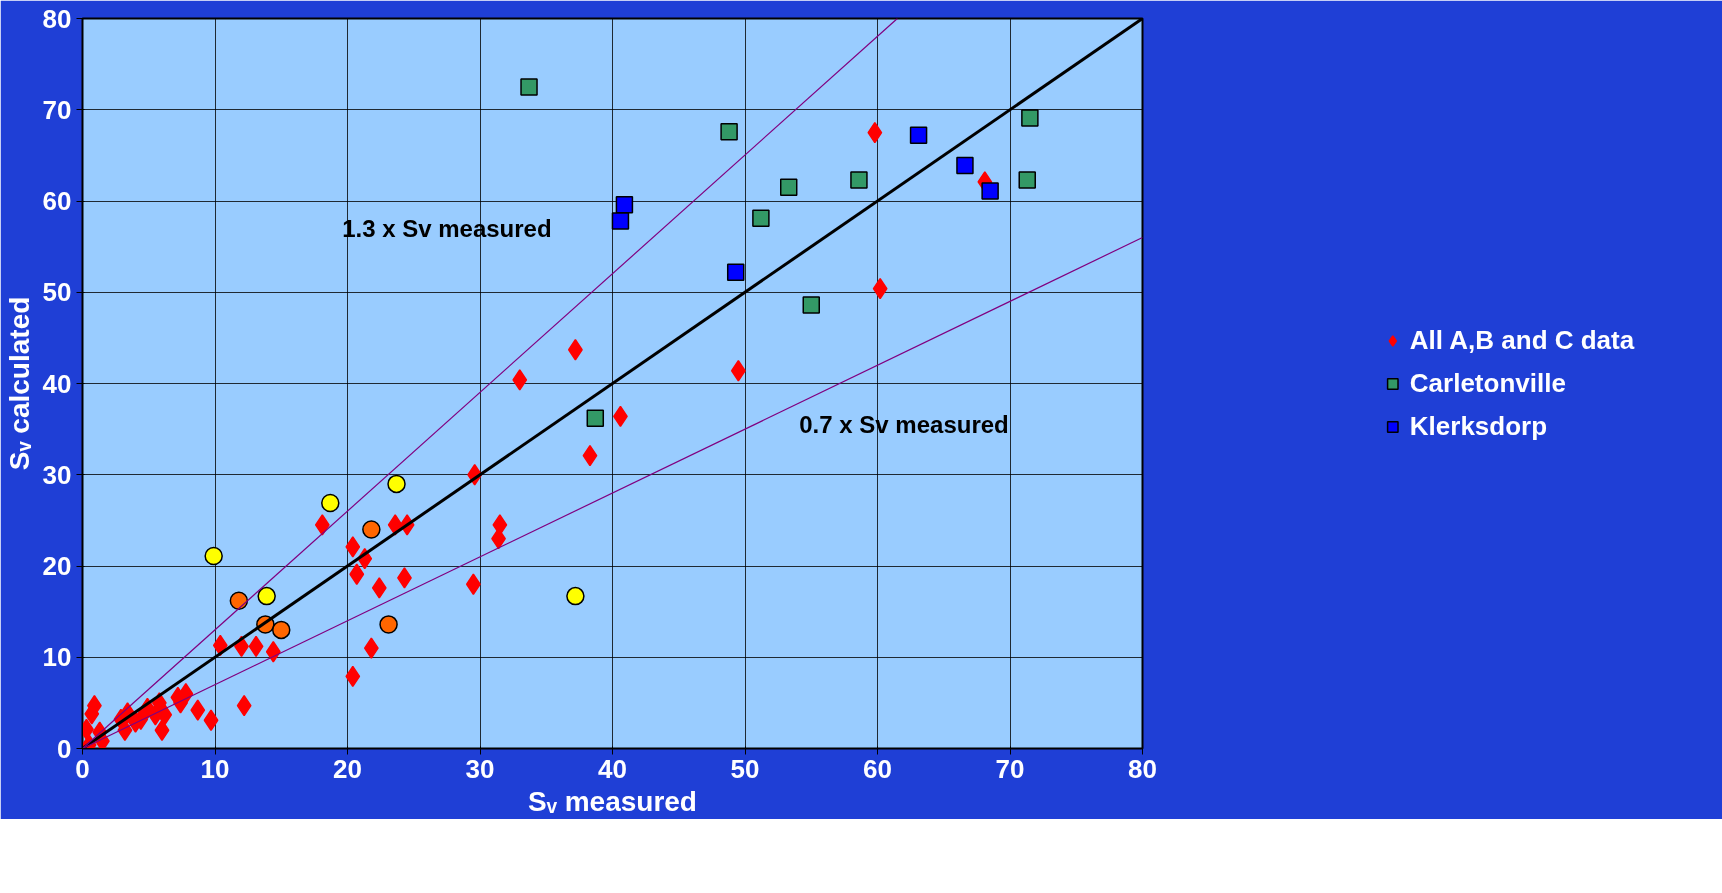 The image size is (1722, 893). I want to click on y-tick-label: 60, so click(57, 201).